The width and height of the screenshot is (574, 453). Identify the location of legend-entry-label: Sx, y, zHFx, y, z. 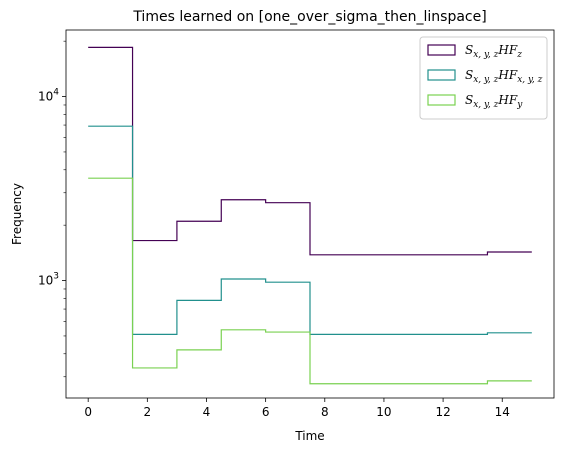
(504, 76).